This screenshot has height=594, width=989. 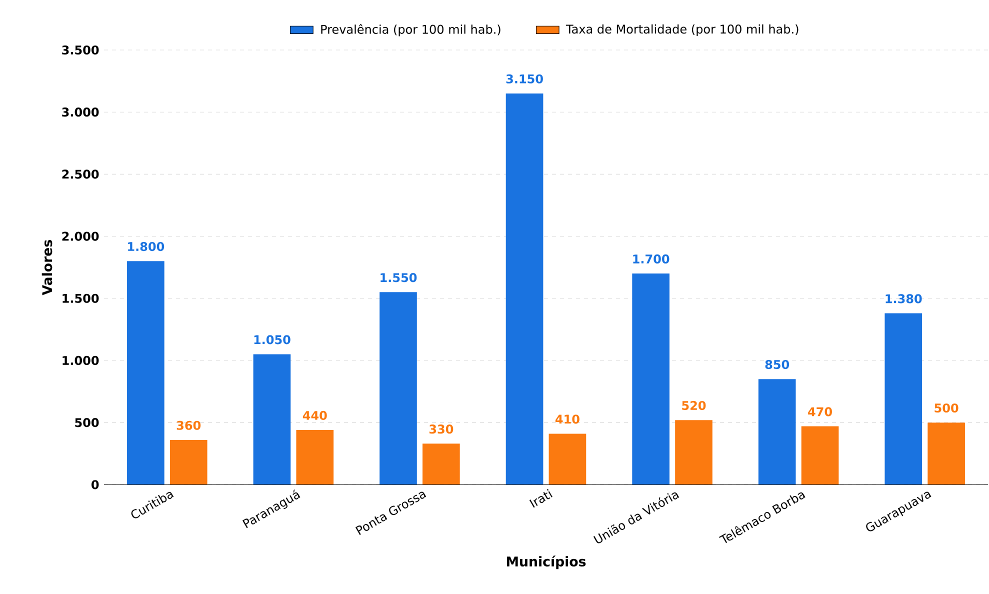 What do you see at coordinates (777, 365) in the screenshot?
I see `data-label: 850` at bounding box center [777, 365].